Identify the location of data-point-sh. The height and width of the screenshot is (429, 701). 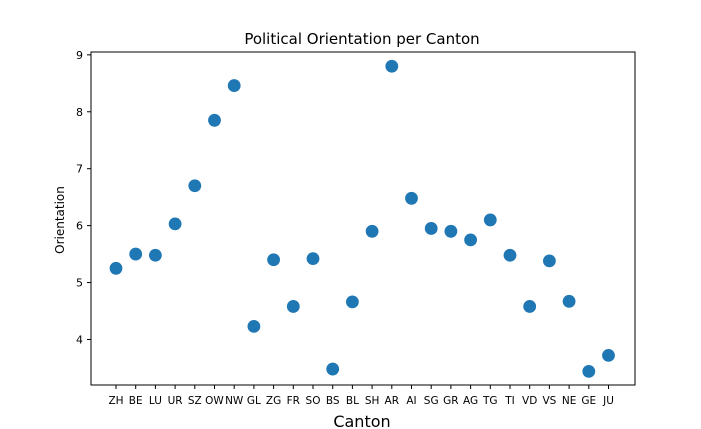
(372, 231).